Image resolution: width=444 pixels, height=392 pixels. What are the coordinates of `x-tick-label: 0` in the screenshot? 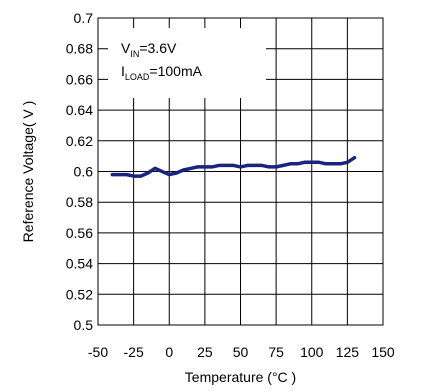 It's located at (169, 352).